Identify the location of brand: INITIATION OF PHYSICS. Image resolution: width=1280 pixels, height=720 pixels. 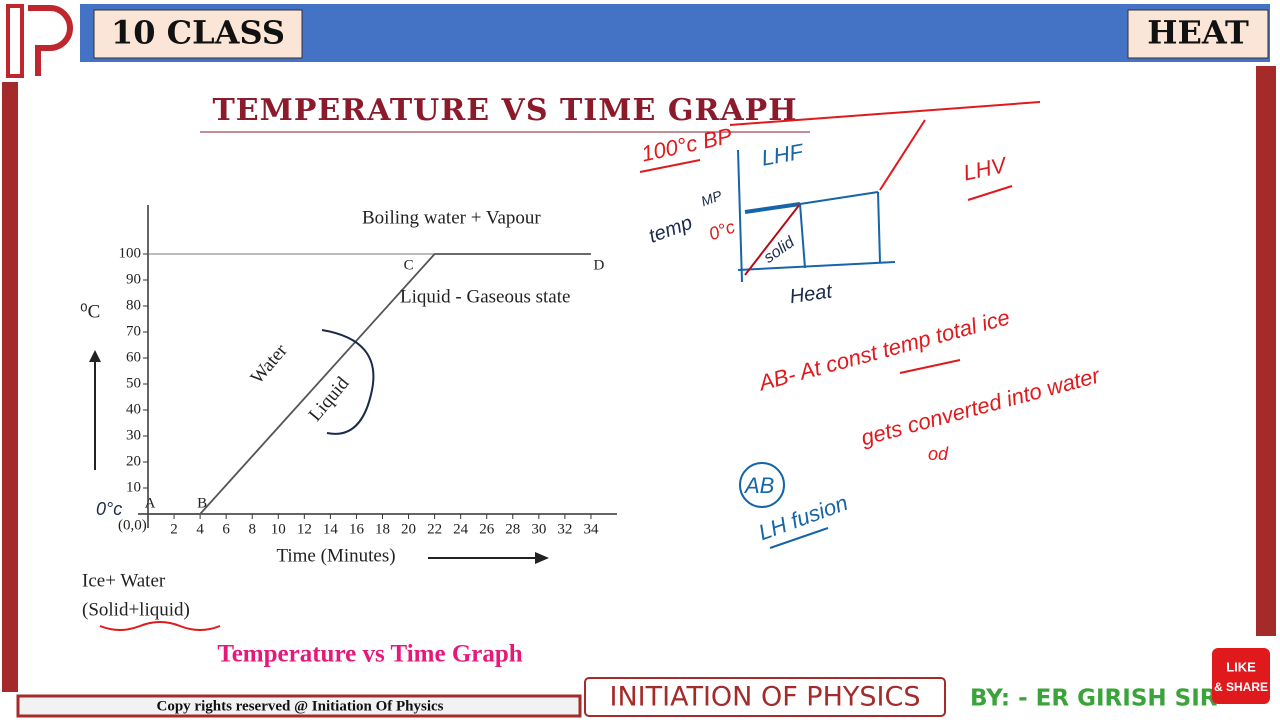
(765, 697).